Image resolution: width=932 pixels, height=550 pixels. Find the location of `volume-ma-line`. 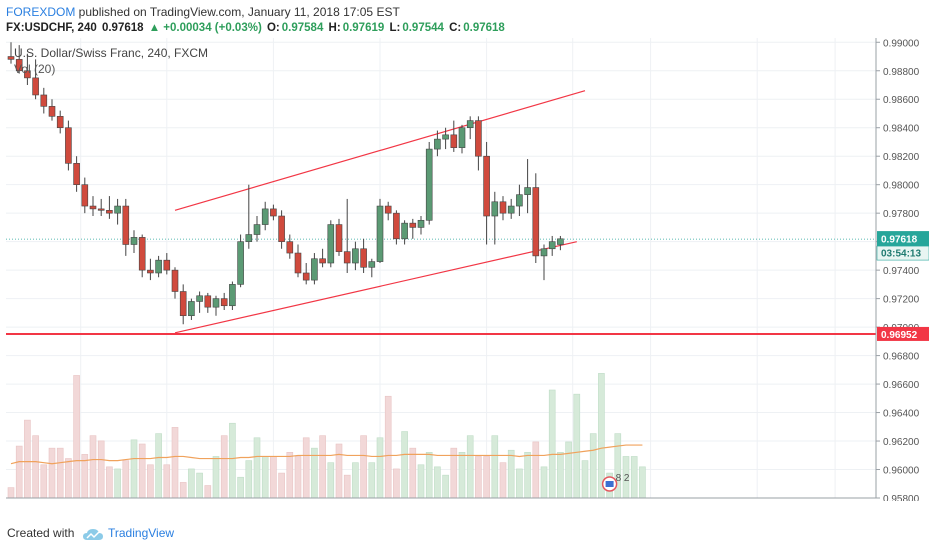

volume-ma-line is located at coordinates (326, 454).